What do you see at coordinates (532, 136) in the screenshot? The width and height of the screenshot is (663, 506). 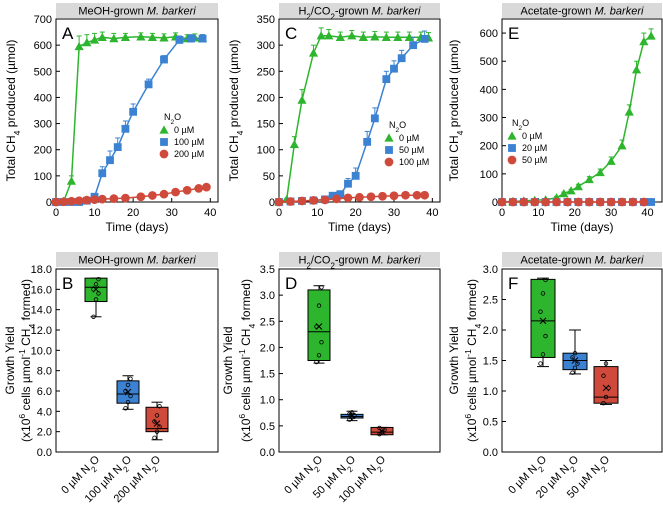 I see `legend-label: 0 µM` at bounding box center [532, 136].